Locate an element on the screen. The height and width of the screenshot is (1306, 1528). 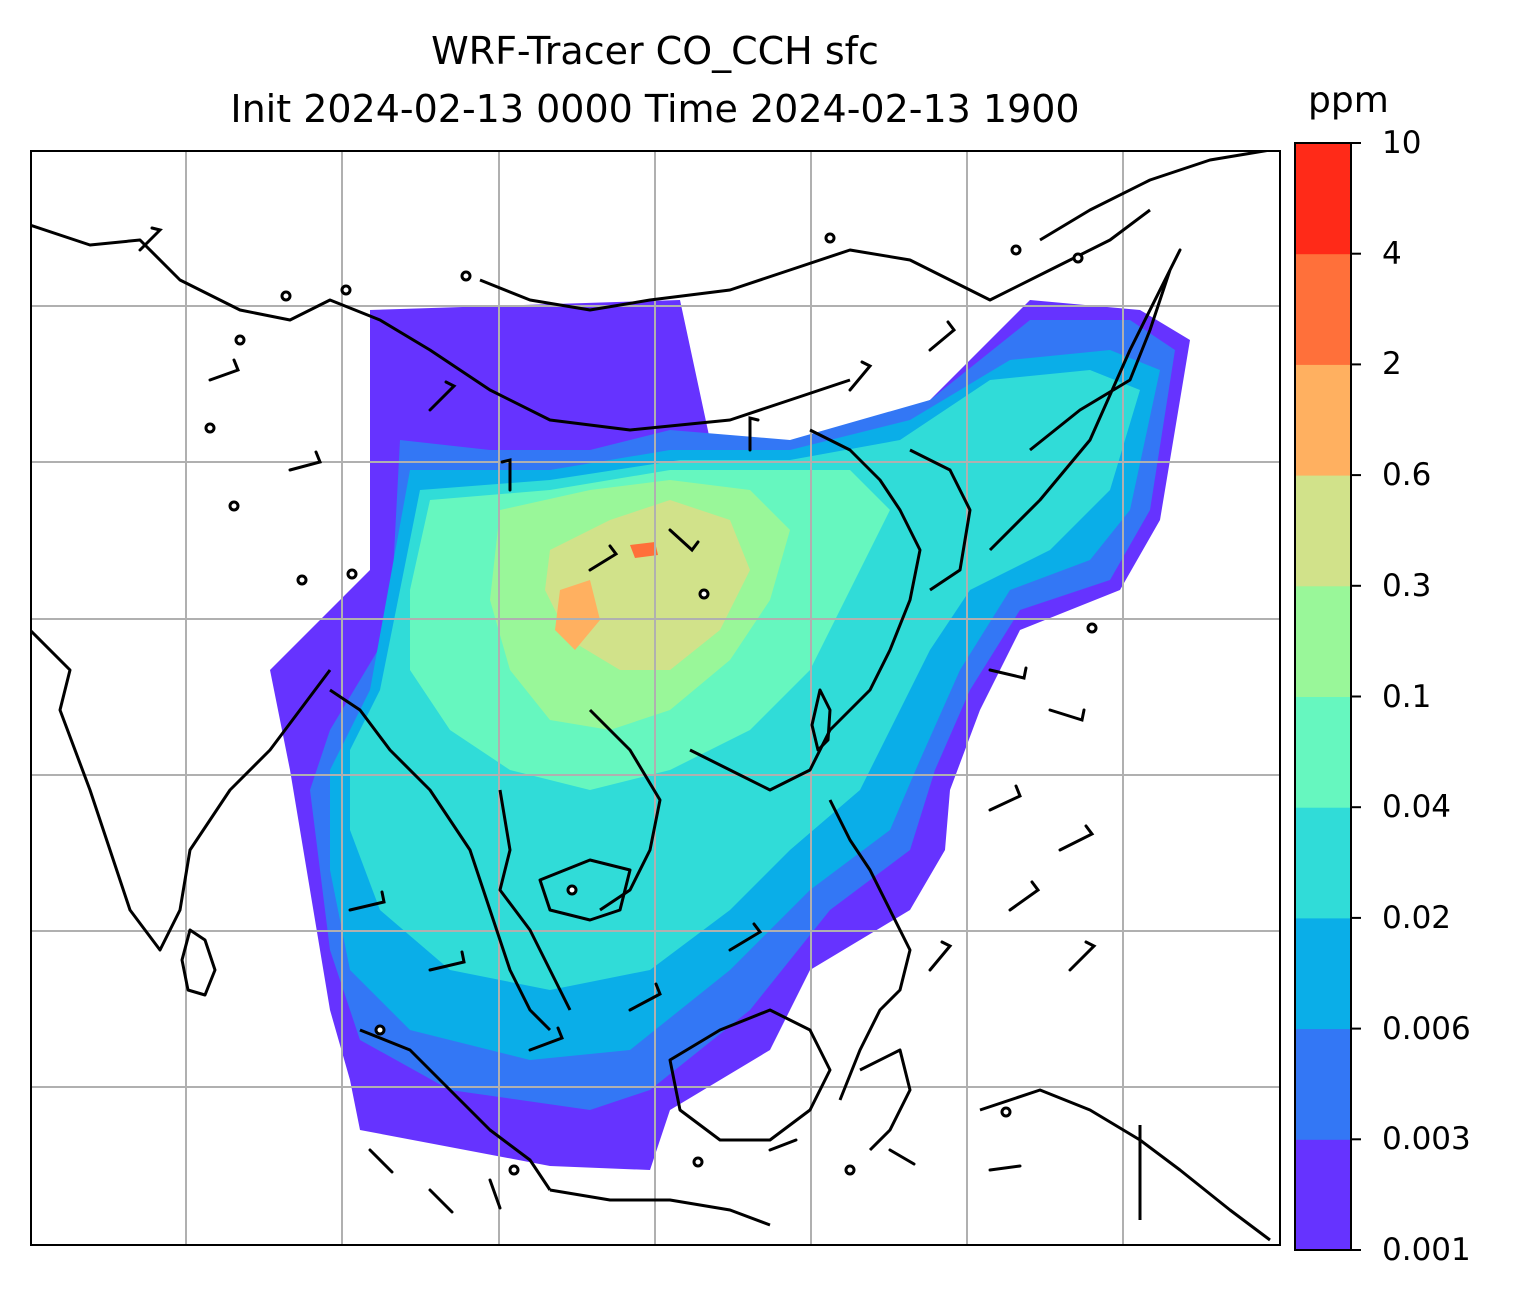
colorbar-tick-label: 0.02 is located at coordinates (1417, 917).